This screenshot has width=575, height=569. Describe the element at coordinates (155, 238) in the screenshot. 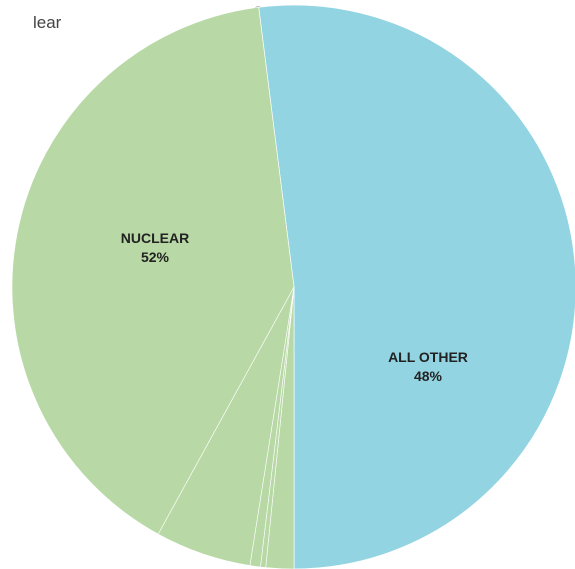

I see `slice-label: NUCLEAR` at that location.